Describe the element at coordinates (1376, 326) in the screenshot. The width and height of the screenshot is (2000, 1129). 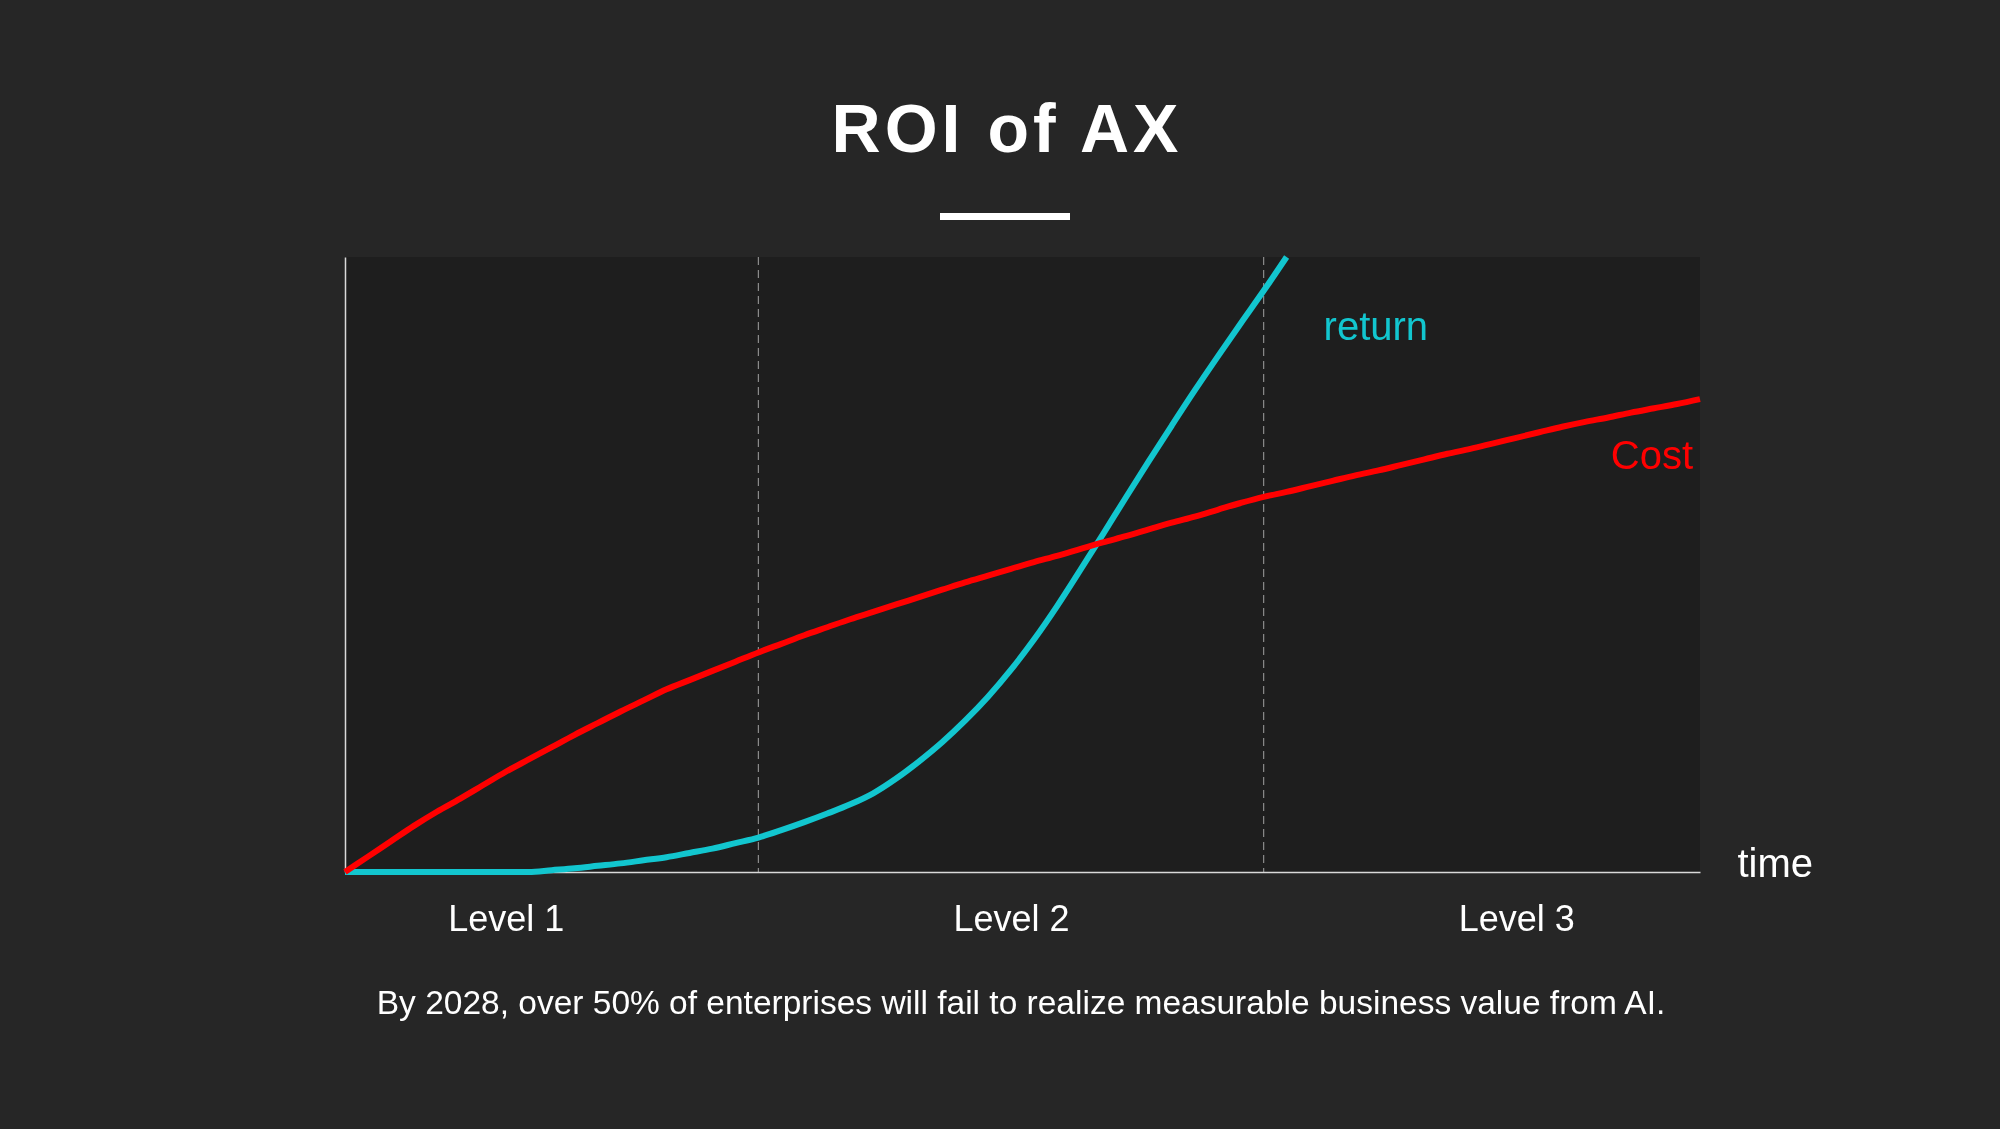
I see `series-label: return` at that location.